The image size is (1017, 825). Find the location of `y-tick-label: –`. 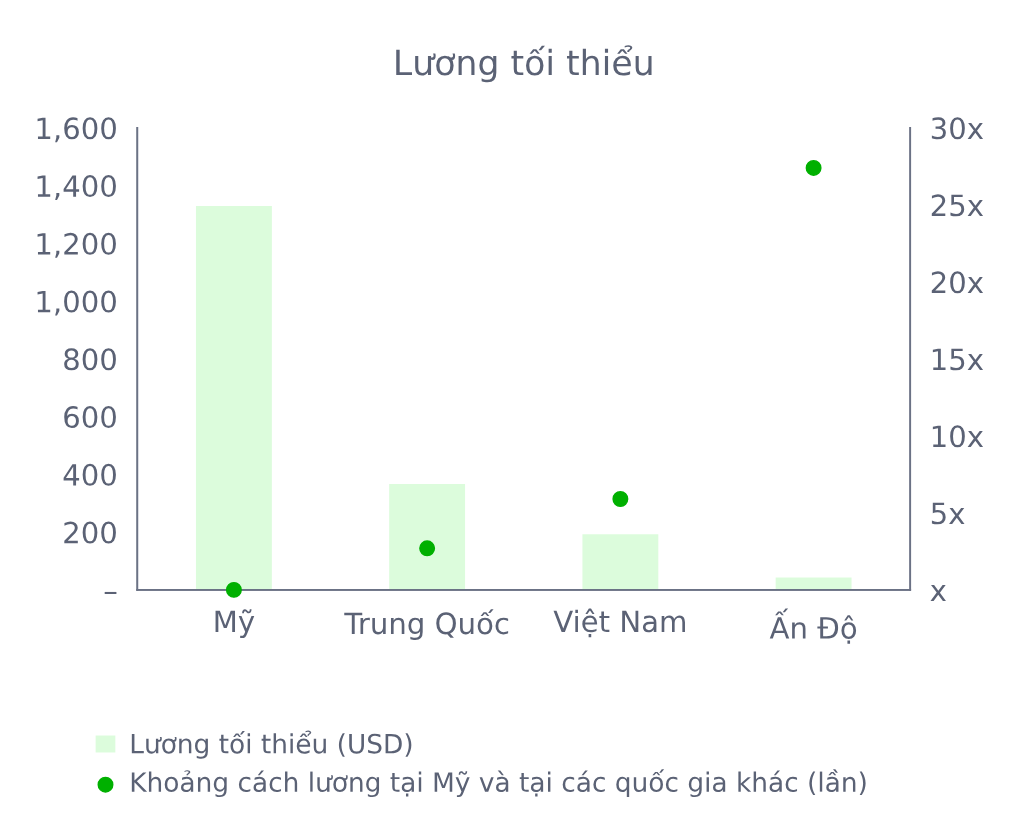

y-tick-label: – is located at coordinates (110, 592).